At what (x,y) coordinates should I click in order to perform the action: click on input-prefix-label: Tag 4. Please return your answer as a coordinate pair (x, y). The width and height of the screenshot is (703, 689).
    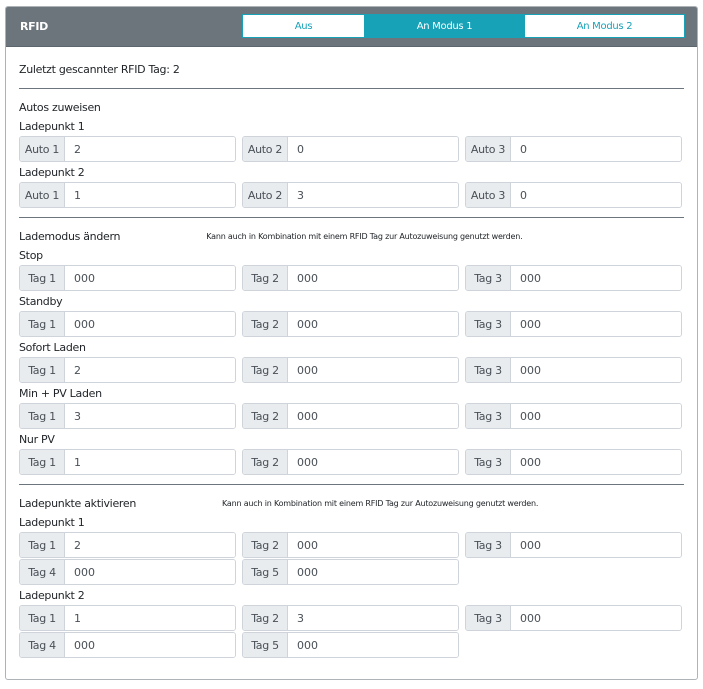
    Looking at the image, I should click on (42, 645).